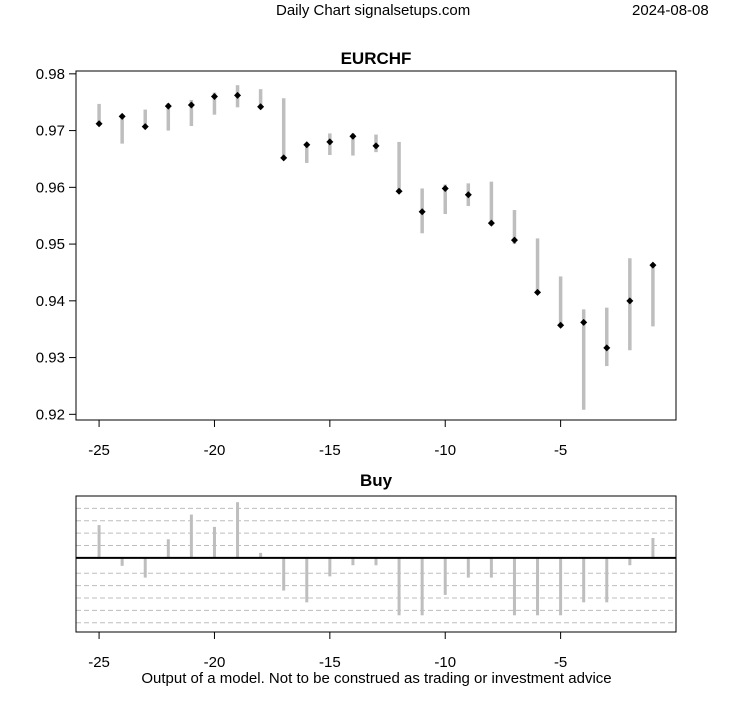 This screenshot has height=708, width=753. Describe the element at coordinates (445, 450) in the screenshot. I see `price-x-tick-label: -10` at that location.